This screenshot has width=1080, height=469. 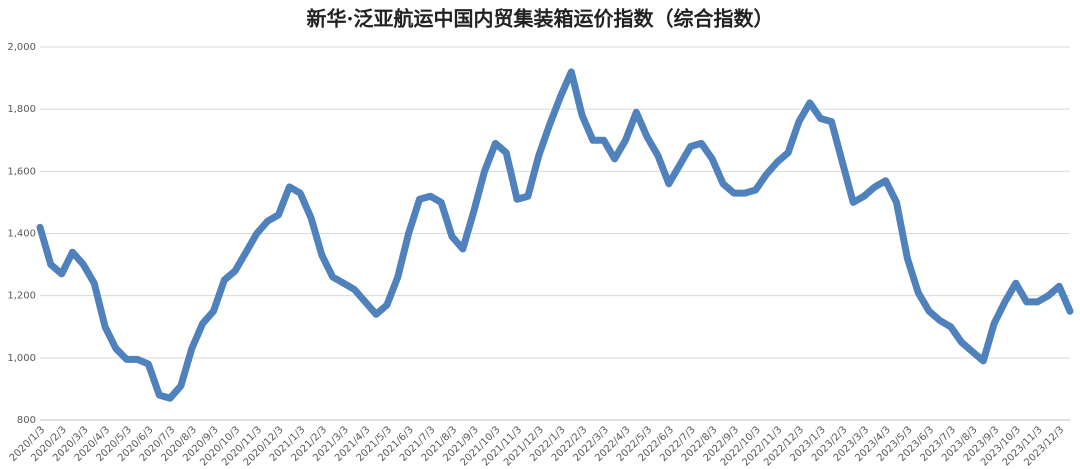 What do you see at coordinates (21, 171) in the screenshot?
I see `y-tick-label: 1,600` at bounding box center [21, 171].